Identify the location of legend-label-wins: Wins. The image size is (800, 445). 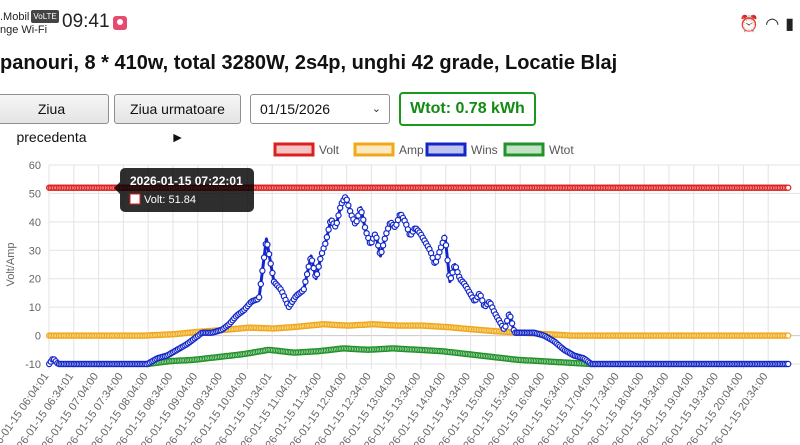
(484, 150).